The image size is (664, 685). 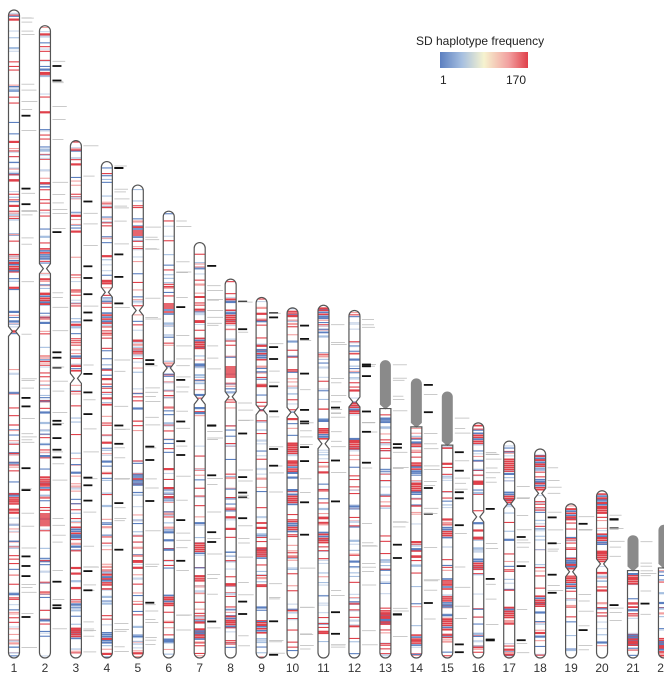 I want to click on chromosome-label: 11, so click(x=323, y=668).